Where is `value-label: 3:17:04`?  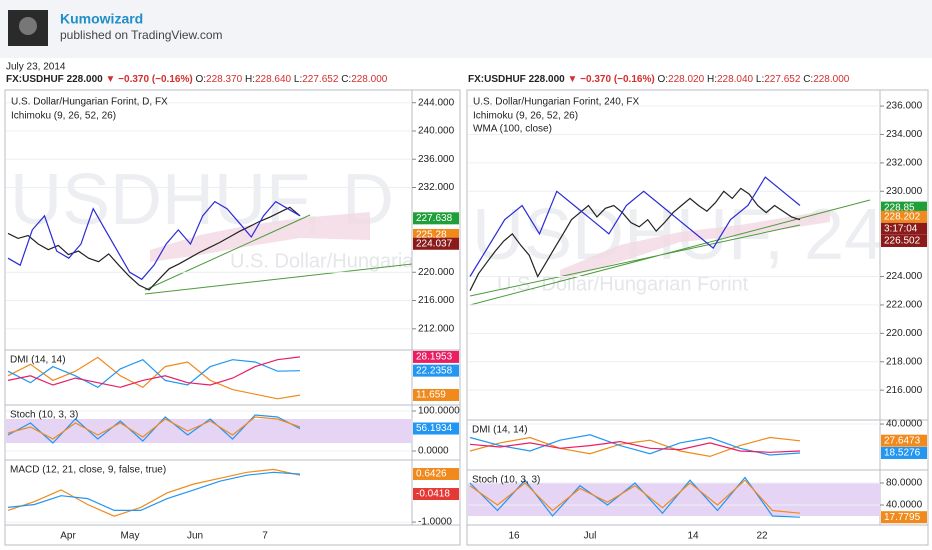 value-label: 3:17:04 is located at coordinates (901, 228).